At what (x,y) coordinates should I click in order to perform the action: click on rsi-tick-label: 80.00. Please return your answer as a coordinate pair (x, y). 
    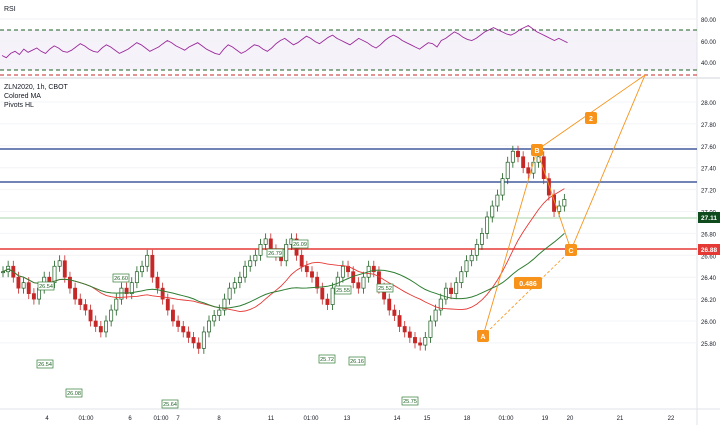
    Looking at the image, I should click on (709, 21).